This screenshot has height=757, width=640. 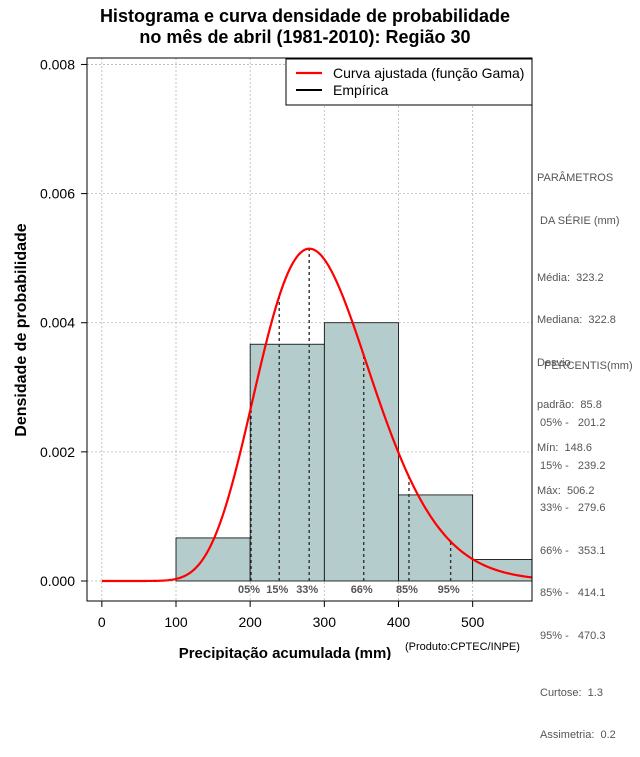 I want to click on x-tick-label: 500, so click(x=473, y=622).